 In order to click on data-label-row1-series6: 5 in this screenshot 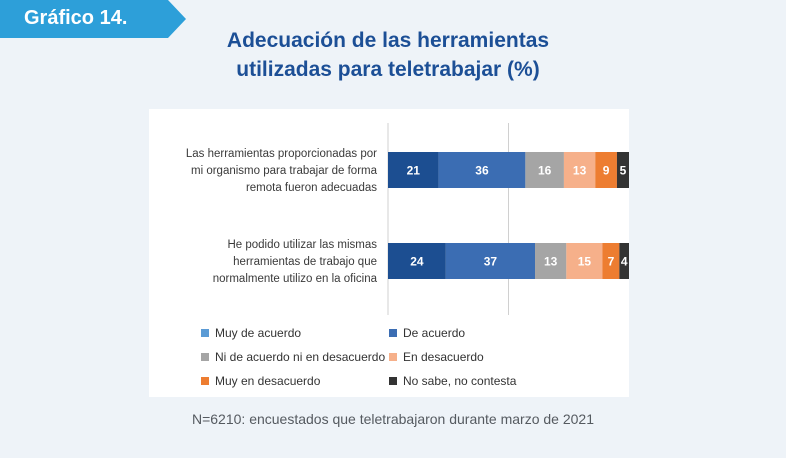, I will do `click(623, 171)`.